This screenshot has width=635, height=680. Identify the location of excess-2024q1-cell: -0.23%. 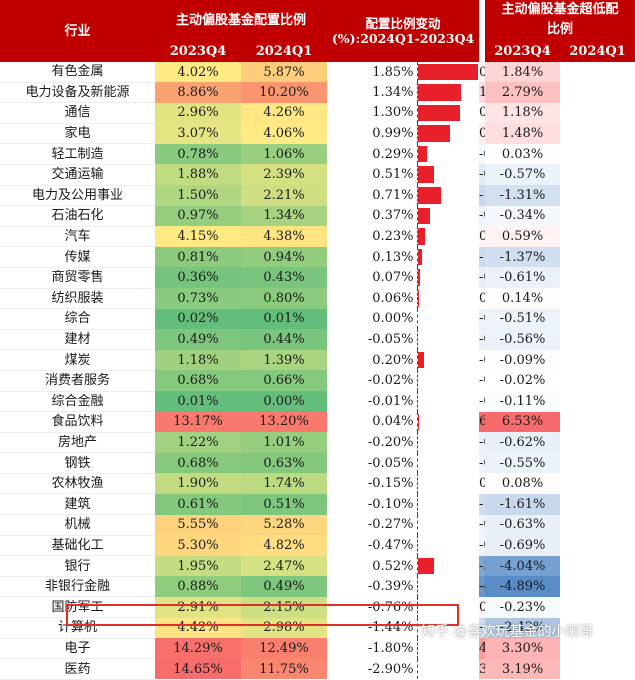
(522, 607).